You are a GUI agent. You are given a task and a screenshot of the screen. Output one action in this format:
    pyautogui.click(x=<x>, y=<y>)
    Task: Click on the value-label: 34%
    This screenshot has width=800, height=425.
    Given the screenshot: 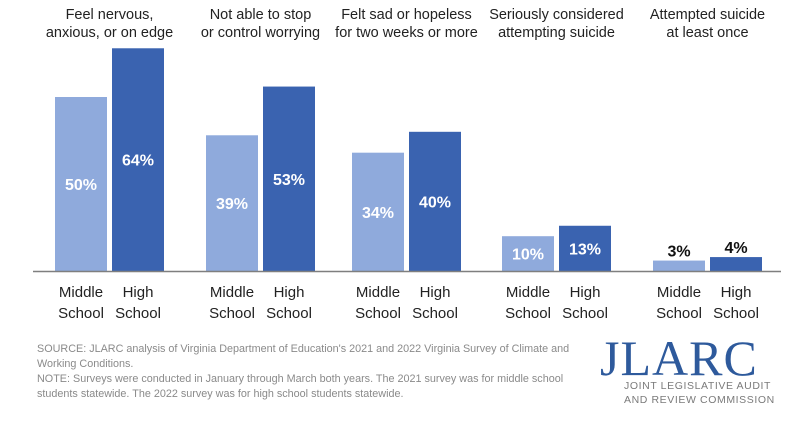 What is the action you would take?
    pyautogui.click(x=378, y=213)
    